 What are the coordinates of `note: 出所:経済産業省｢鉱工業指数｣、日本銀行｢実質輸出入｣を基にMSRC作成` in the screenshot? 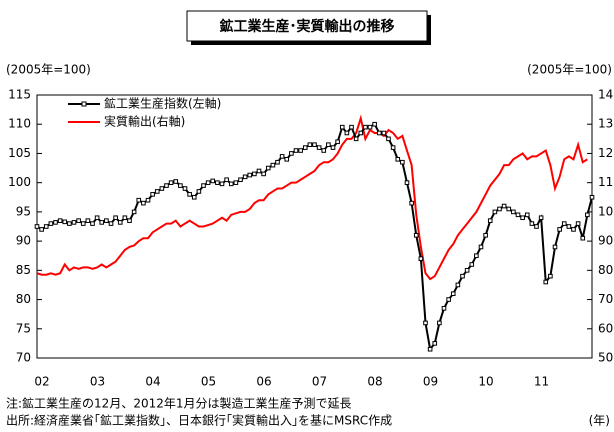 It's located at (199, 420).